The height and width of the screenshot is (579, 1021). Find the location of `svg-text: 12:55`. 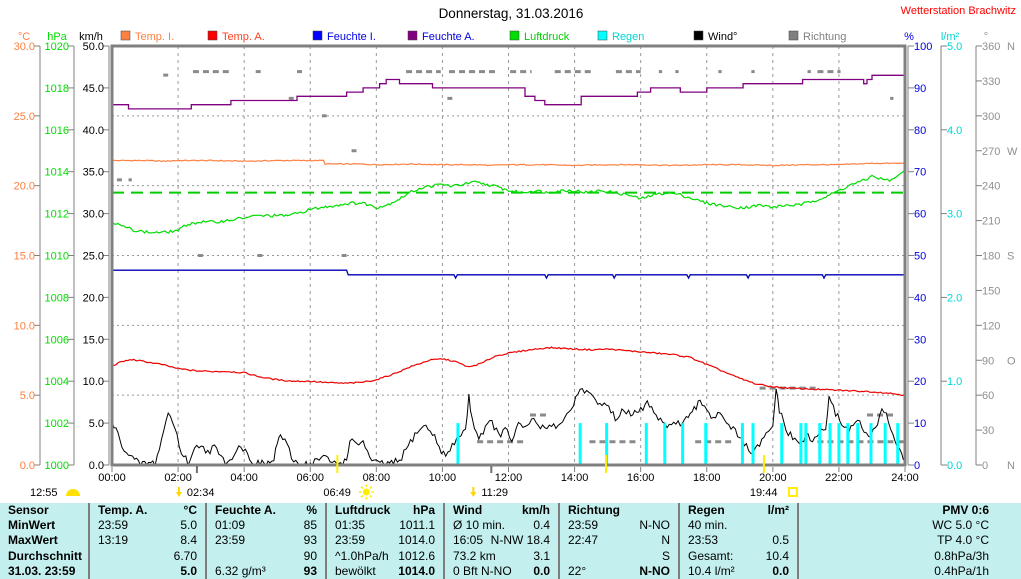

svg-text: 12:55 is located at coordinates (44, 493).